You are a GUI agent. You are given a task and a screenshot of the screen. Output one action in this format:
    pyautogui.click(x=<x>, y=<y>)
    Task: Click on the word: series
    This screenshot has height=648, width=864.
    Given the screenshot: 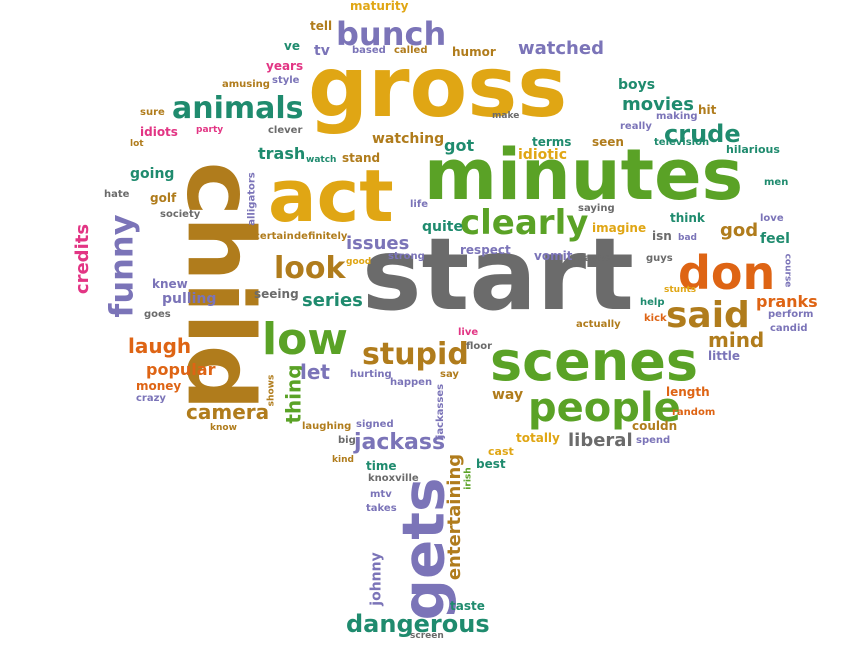 What is the action you would take?
    pyautogui.click(x=332, y=300)
    